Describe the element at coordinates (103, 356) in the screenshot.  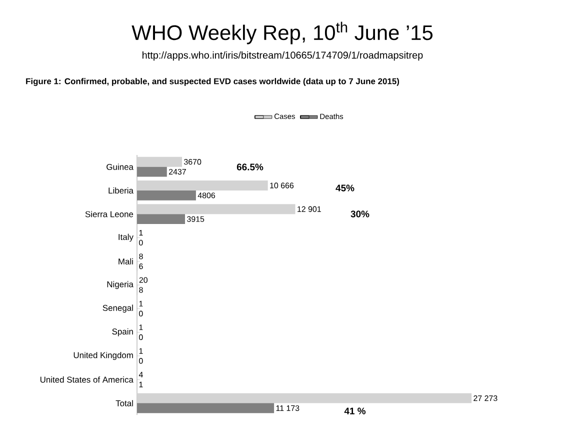
I see `y-tick-label: United Kingdom` at that location.